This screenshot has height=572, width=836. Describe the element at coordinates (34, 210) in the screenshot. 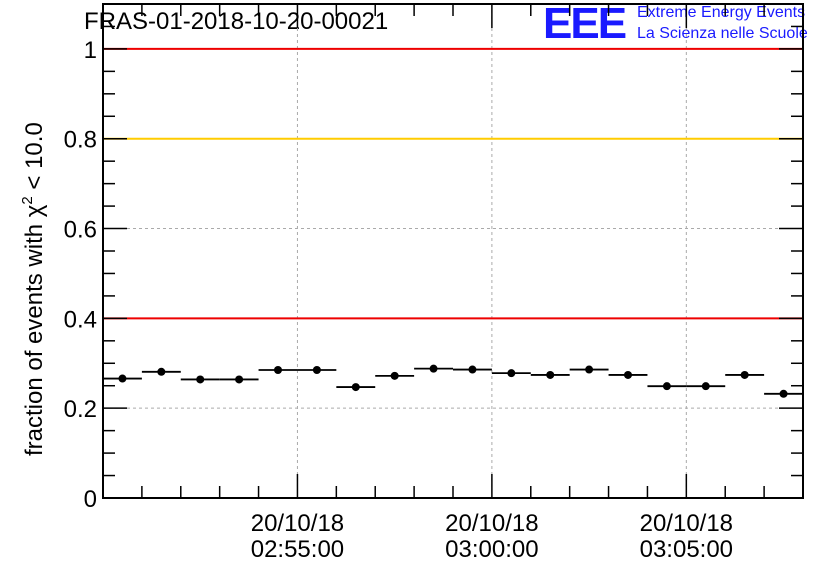

I see `y-axis-label-symbol: χ` at that location.